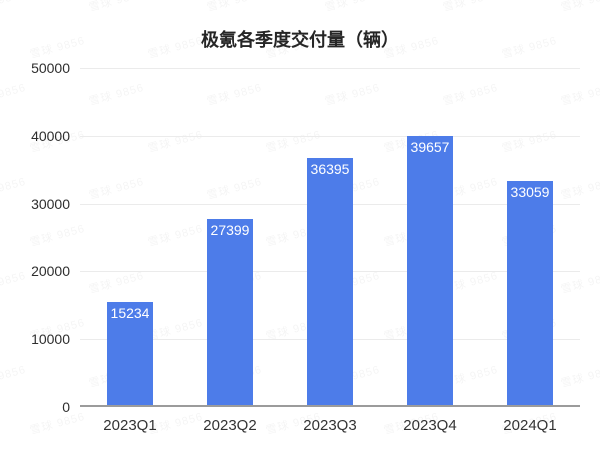 This screenshot has height=460, width=600. I want to click on y-axis-tick-label: 30000, so click(50, 203).